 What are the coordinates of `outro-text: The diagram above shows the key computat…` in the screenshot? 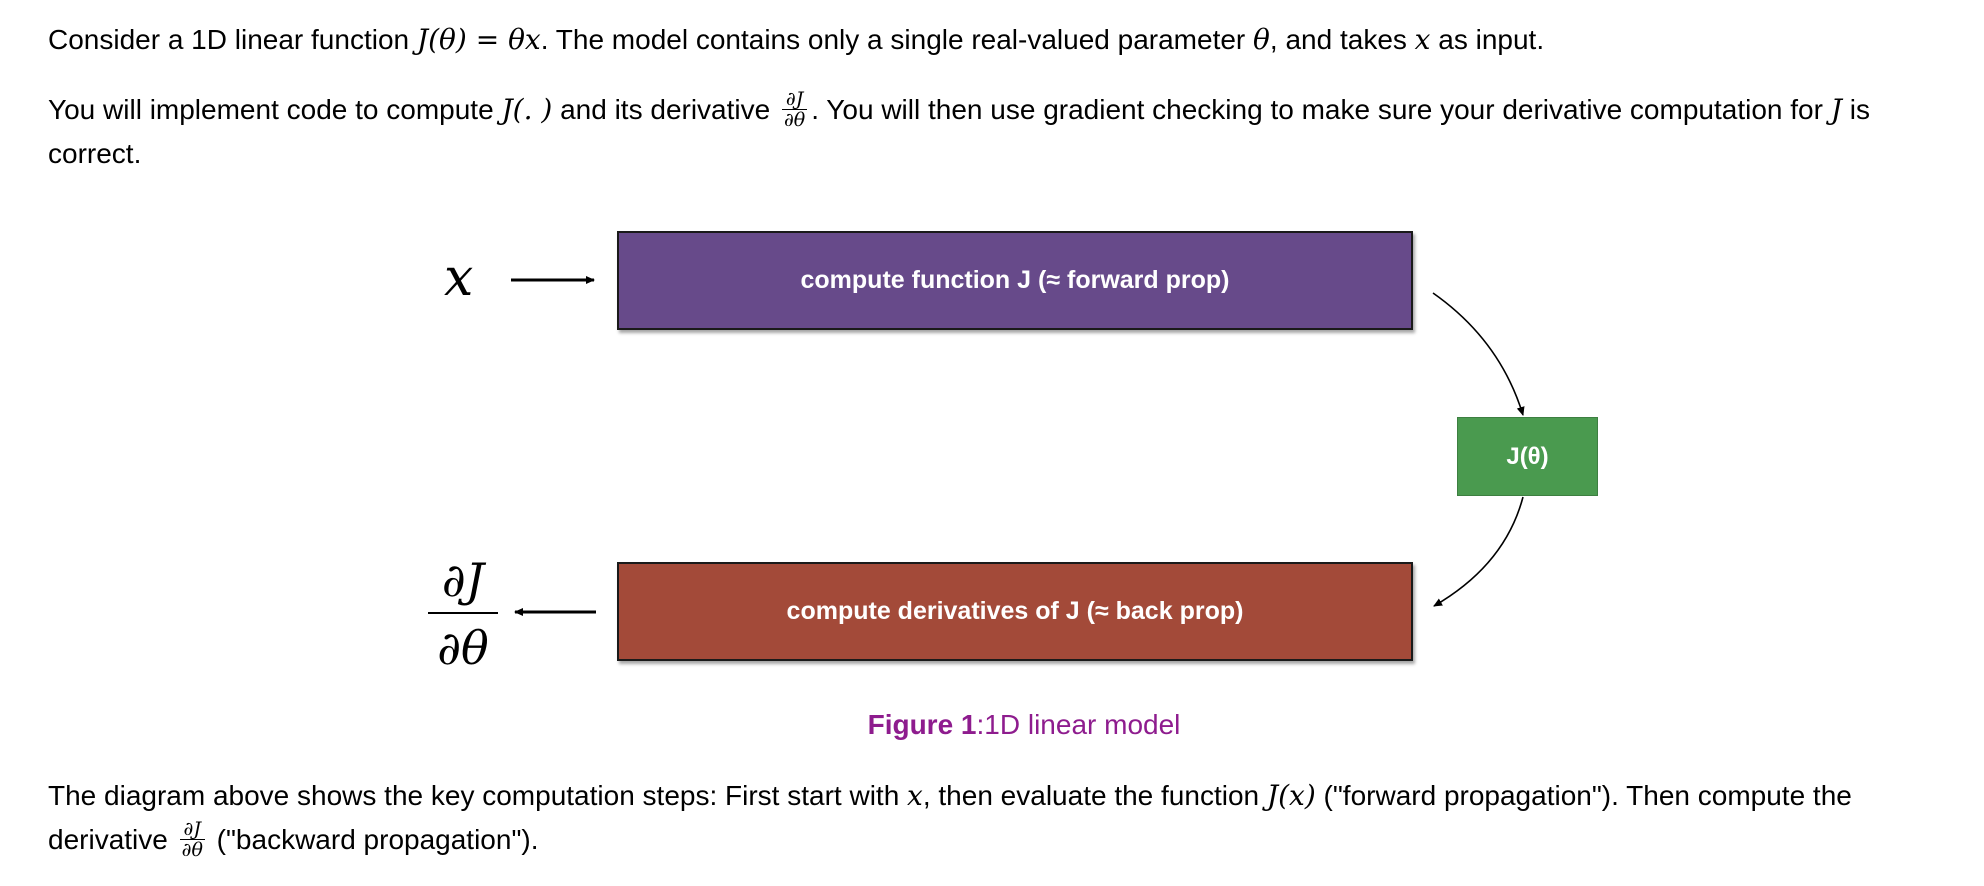 It's located at (478, 795).